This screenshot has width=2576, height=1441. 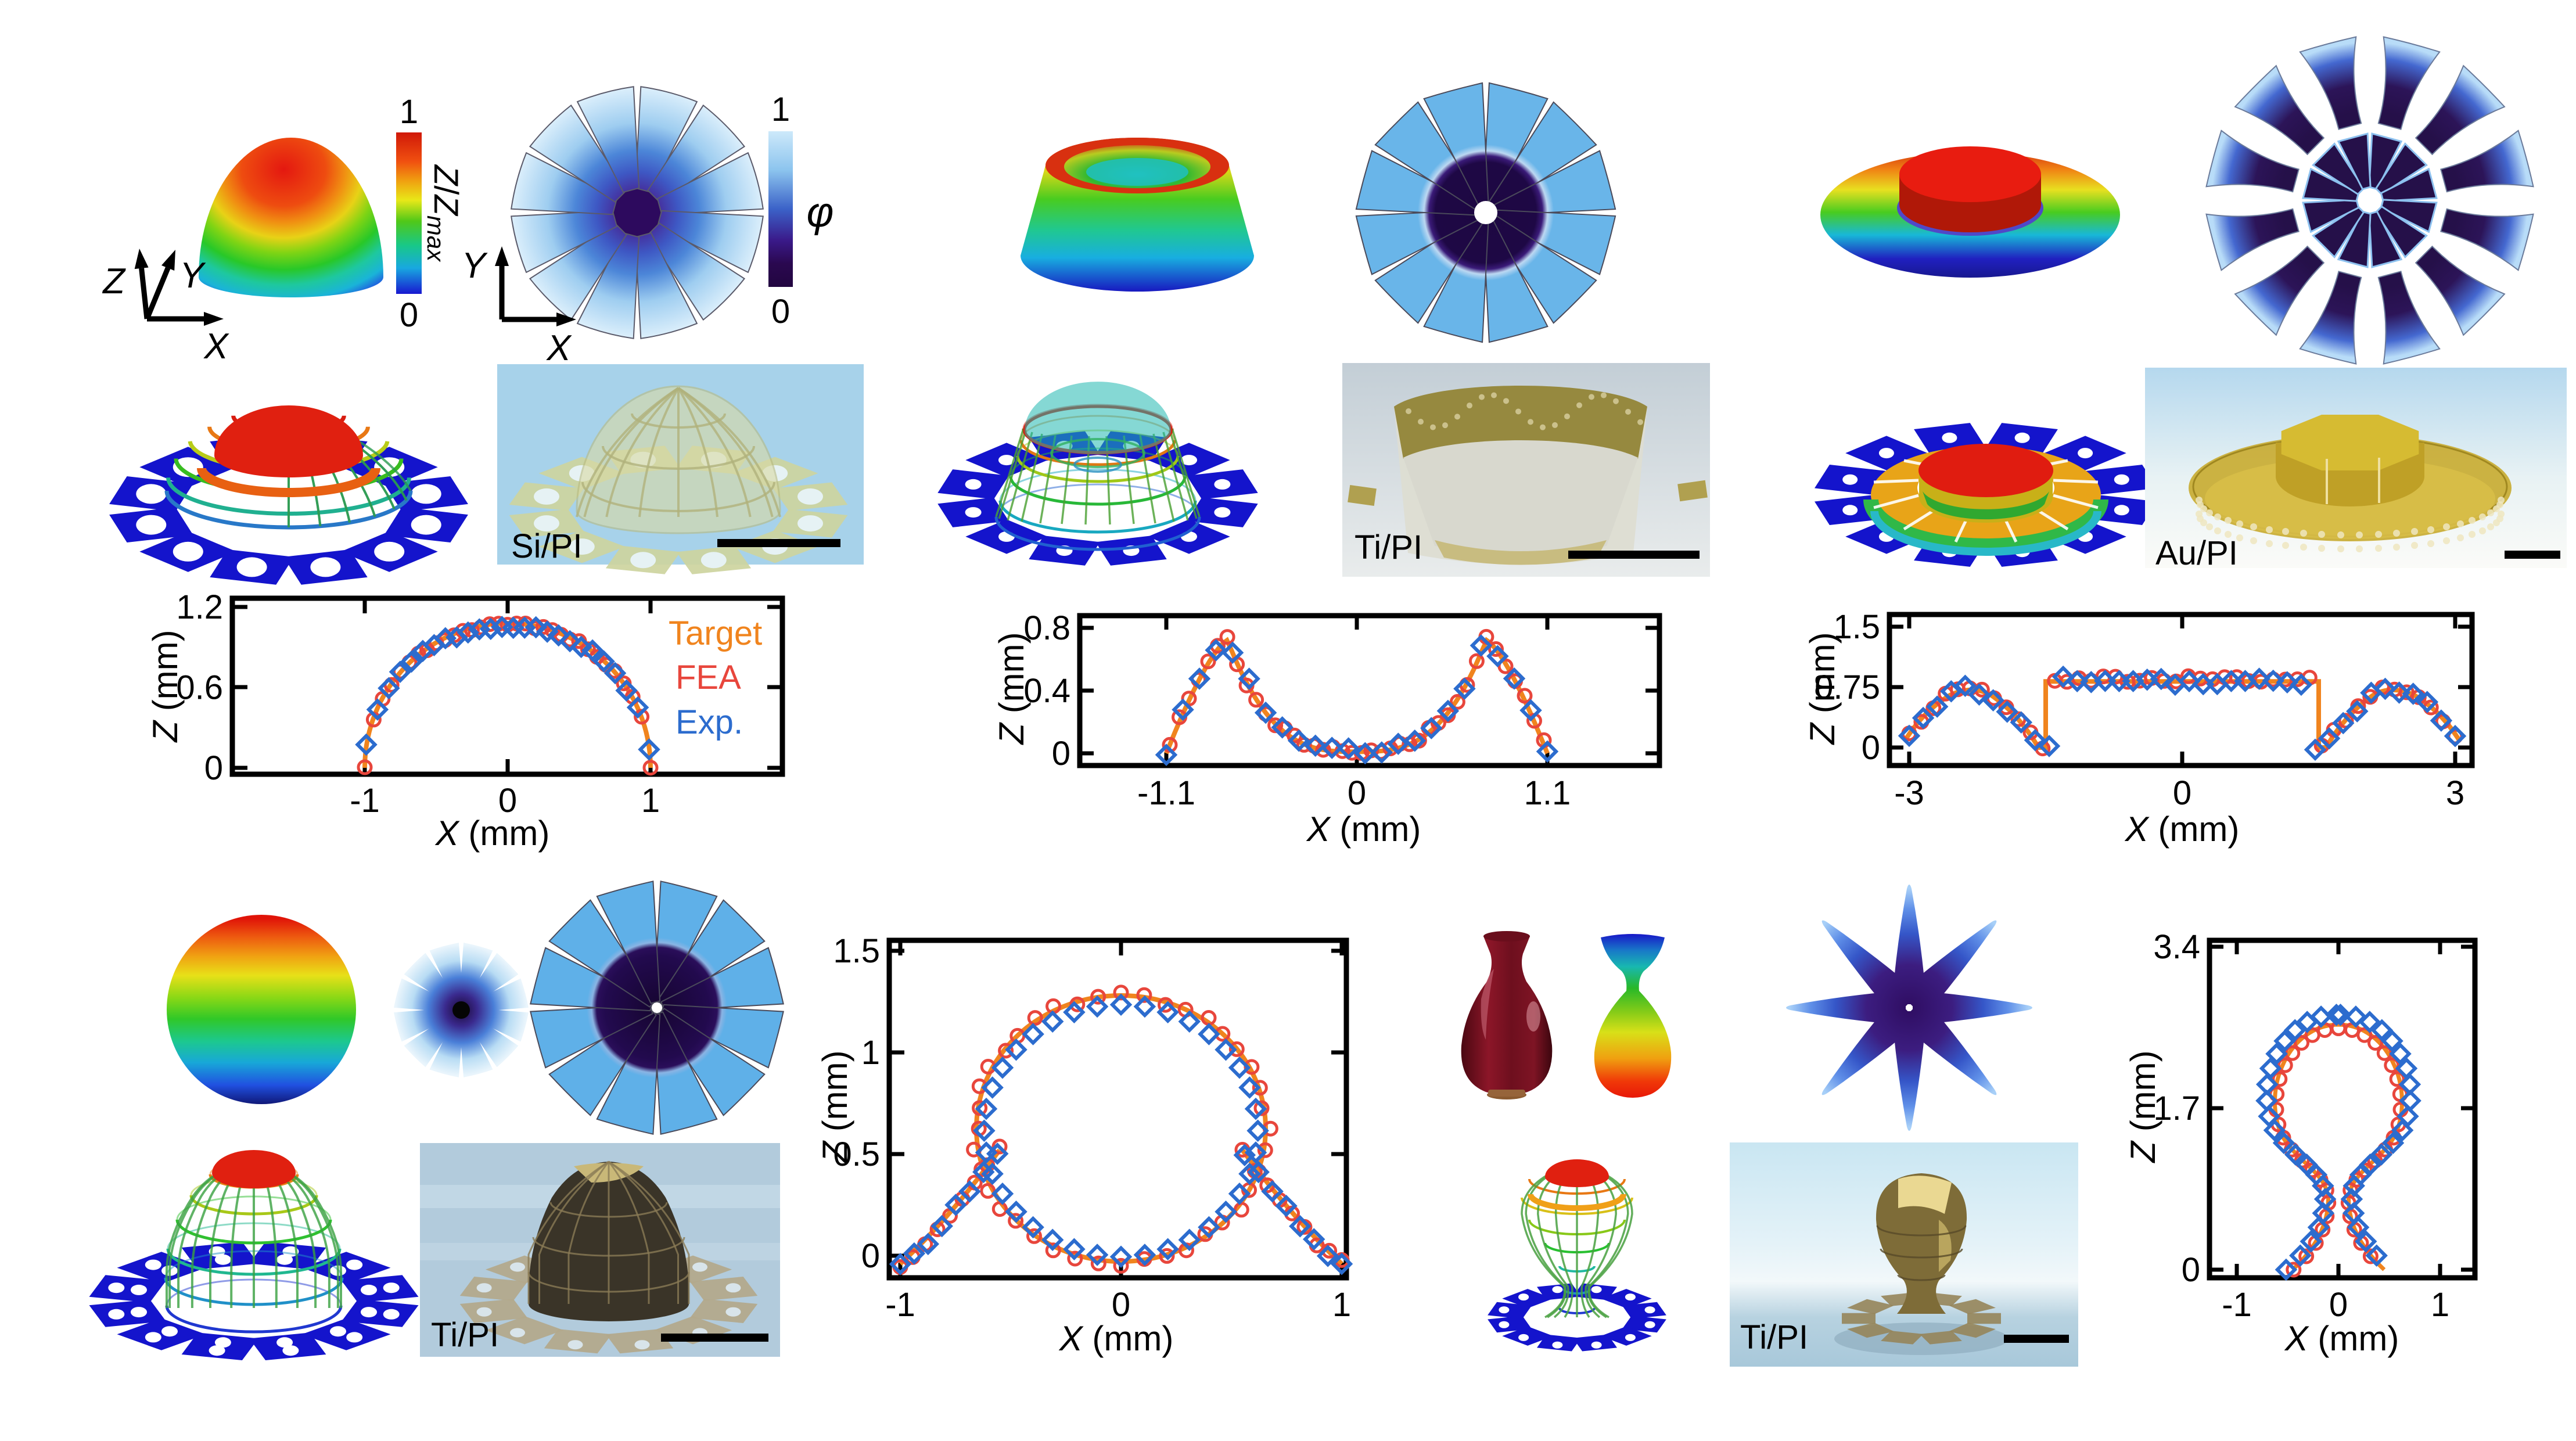 I want to click on svg-text: Z, so click(x=114, y=281).